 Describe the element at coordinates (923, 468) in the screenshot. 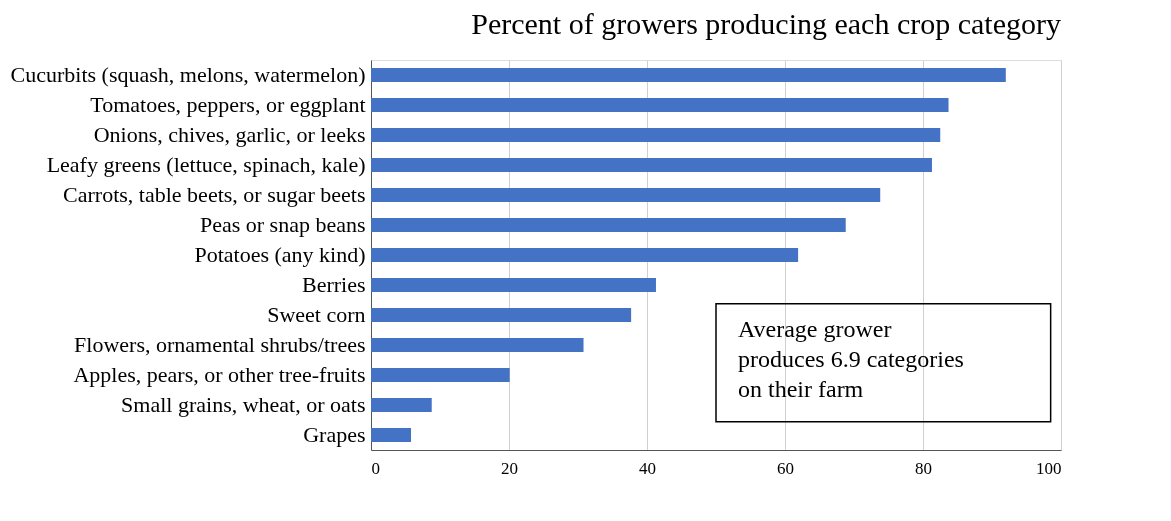

I see `x-tick-label: 80` at that location.